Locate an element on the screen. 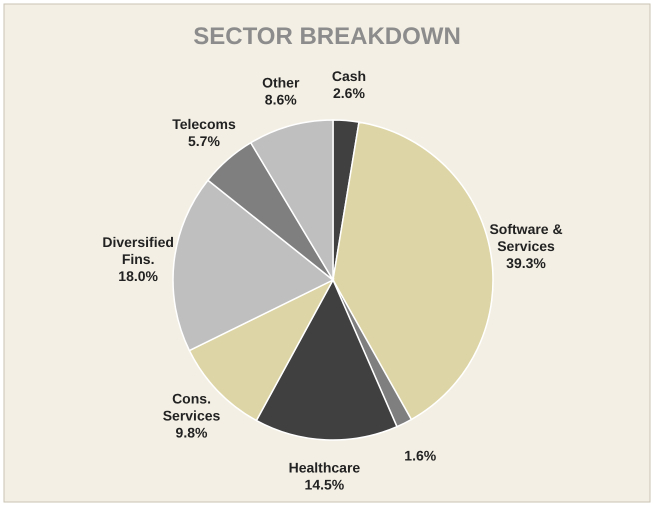  chart-title: SECTOR BREAKDOWN is located at coordinates (327, 36).